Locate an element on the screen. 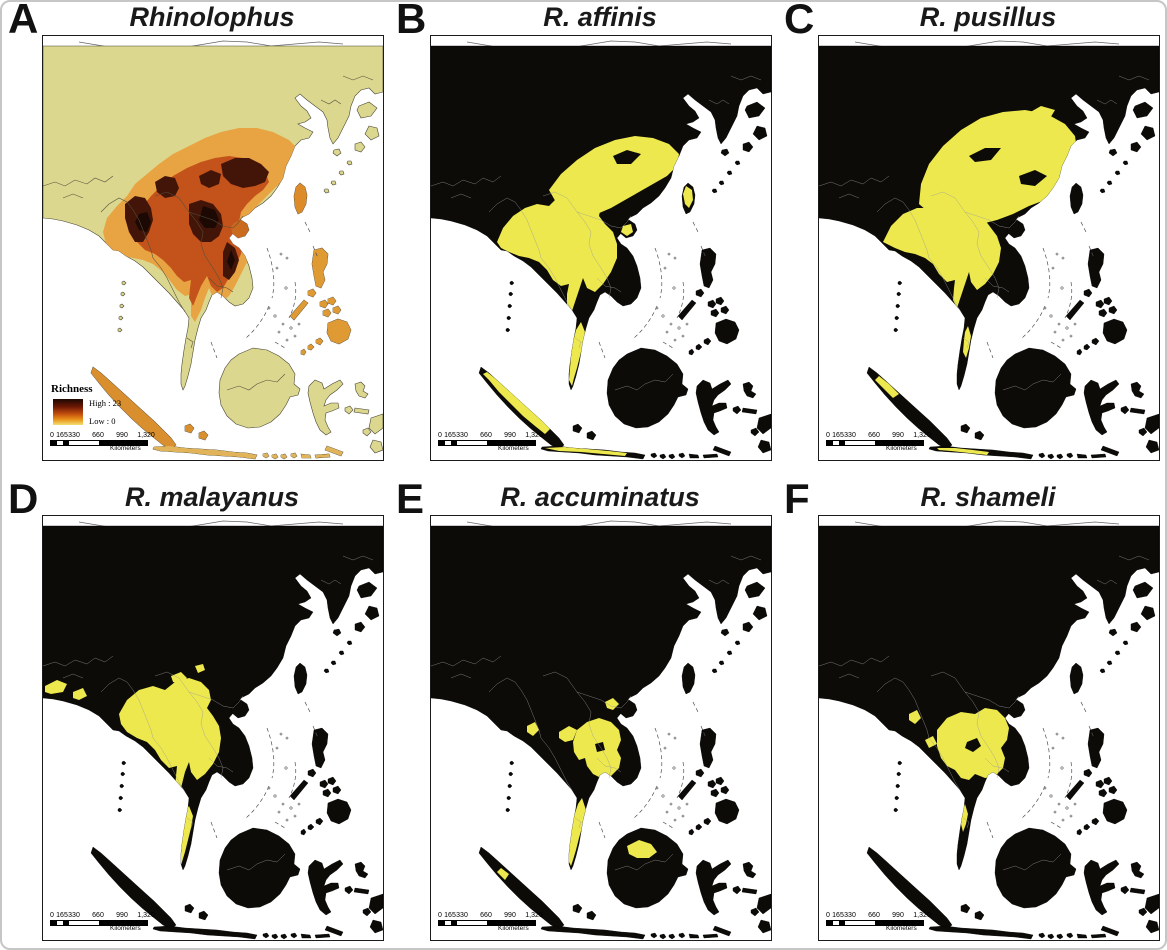 The width and height of the screenshot is (1167, 950). panel-letter: E is located at coordinates (410, 498).